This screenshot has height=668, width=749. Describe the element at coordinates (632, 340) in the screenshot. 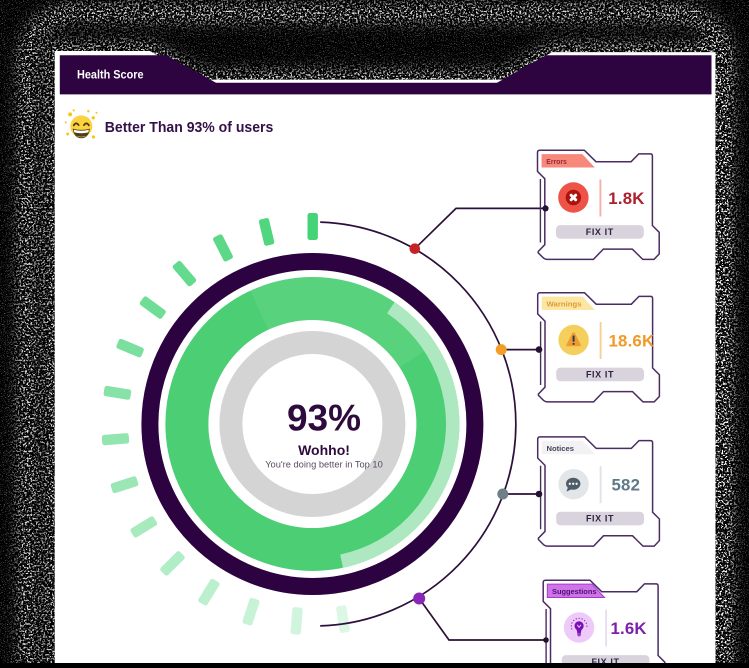

I see `svg-text: 18.6K` at that location.